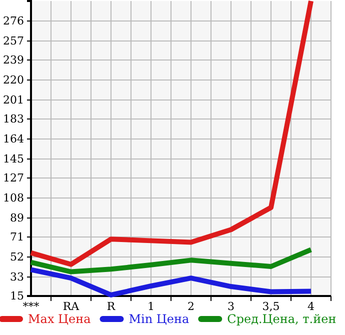 Image resolution: width=345 pixels, height=335 pixels. Describe the element at coordinates (13, 100) in the screenshot. I see `y-tick-label: 201` at that location.